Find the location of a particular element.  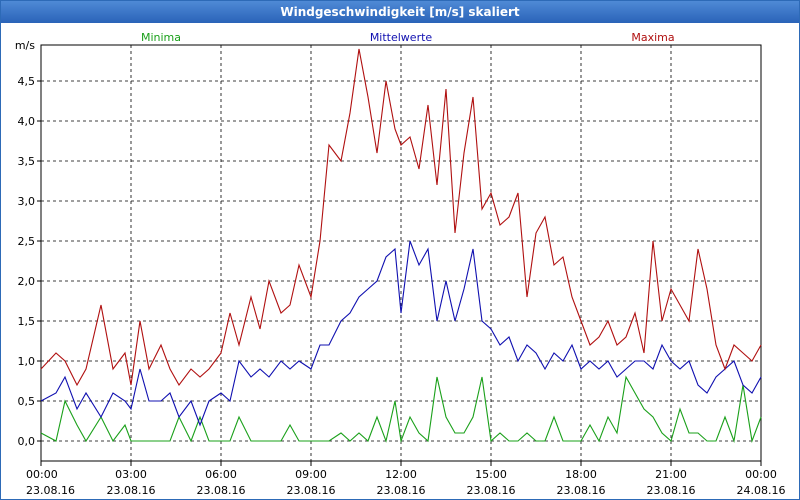

legend: Minima Mittelwerte Maxima is located at coordinates (408, 37).